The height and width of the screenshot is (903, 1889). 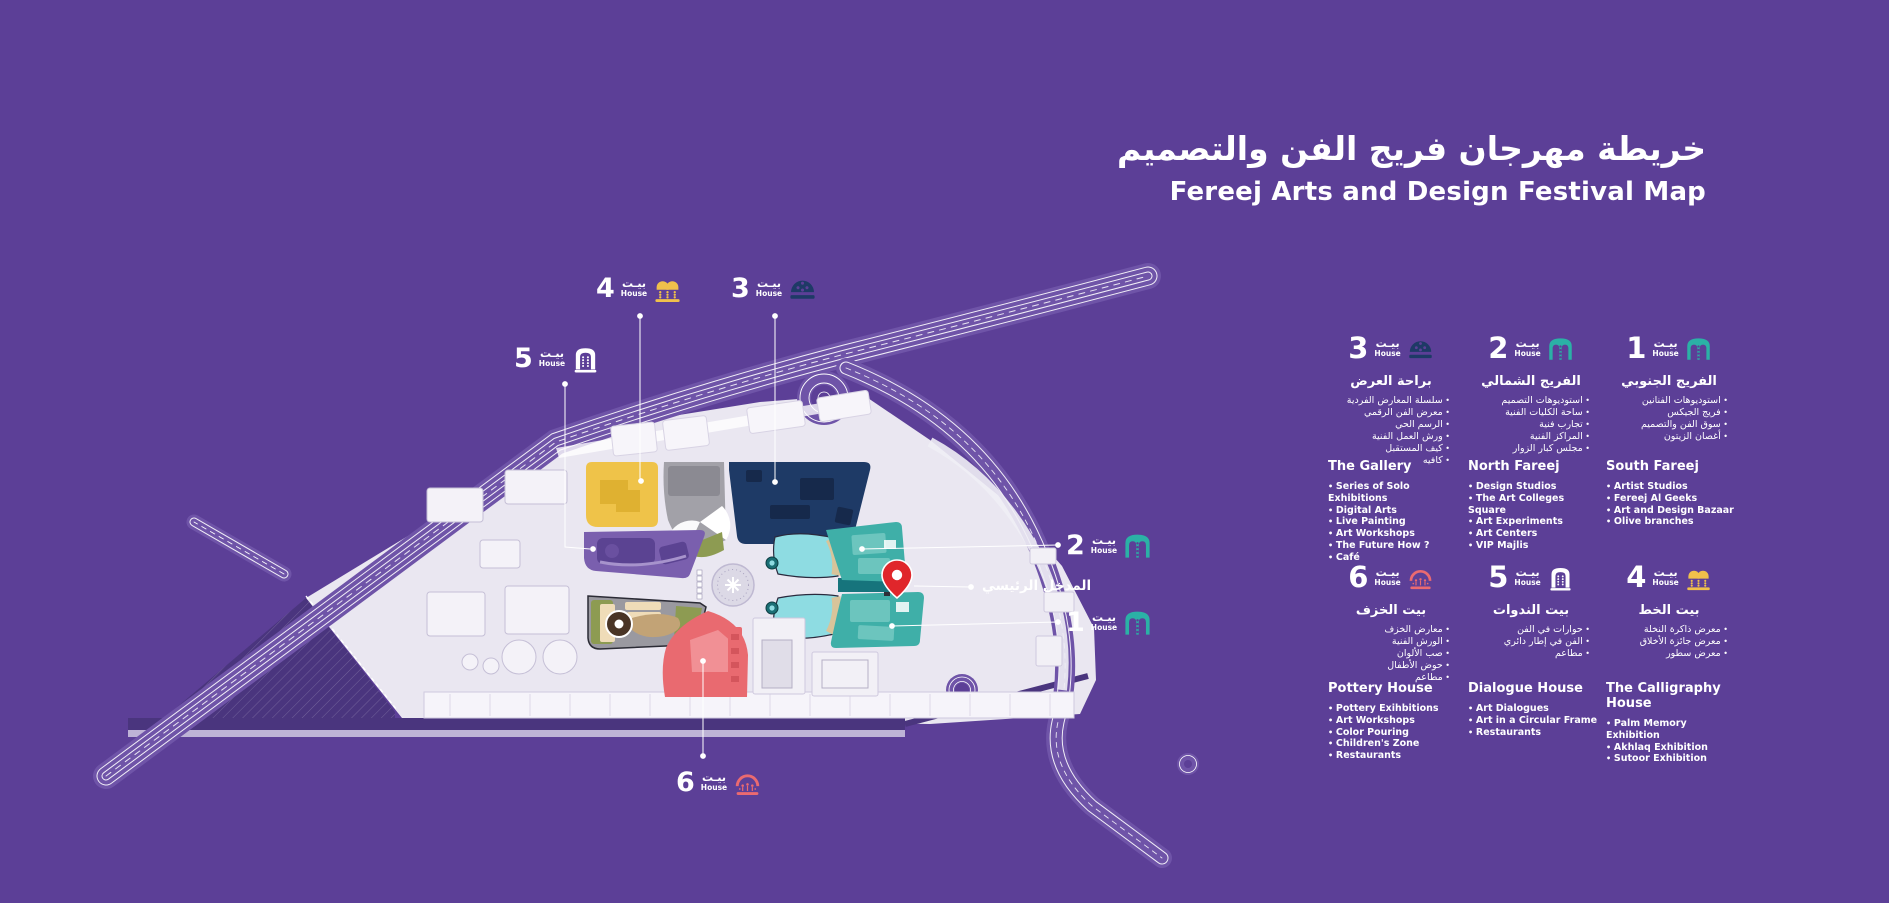 I want to click on house-name-ar: براحة العرض, so click(x=1391, y=381).